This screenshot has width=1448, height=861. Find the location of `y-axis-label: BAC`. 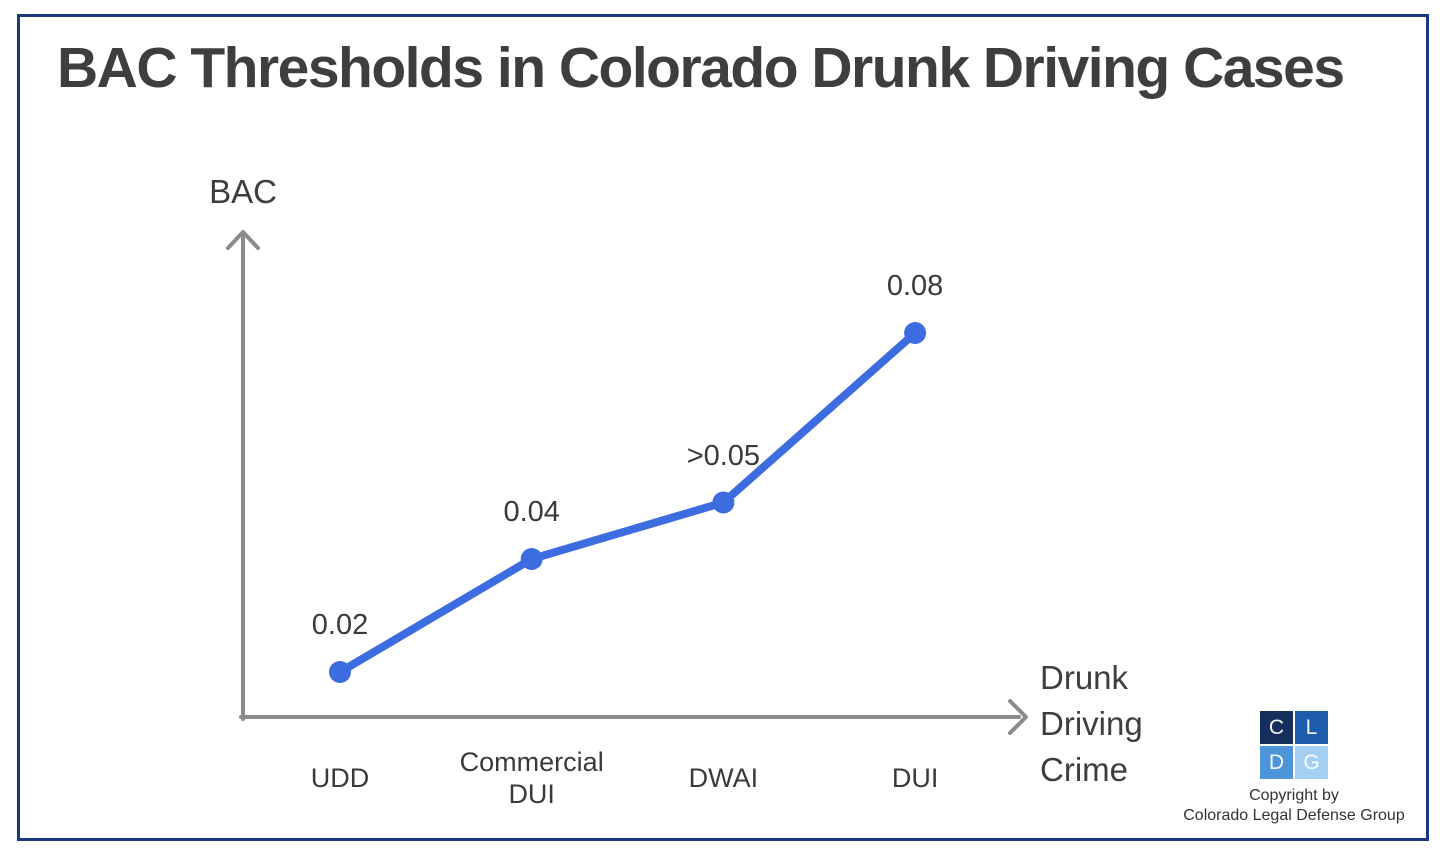

y-axis-label: BAC is located at coordinates (243, 191).